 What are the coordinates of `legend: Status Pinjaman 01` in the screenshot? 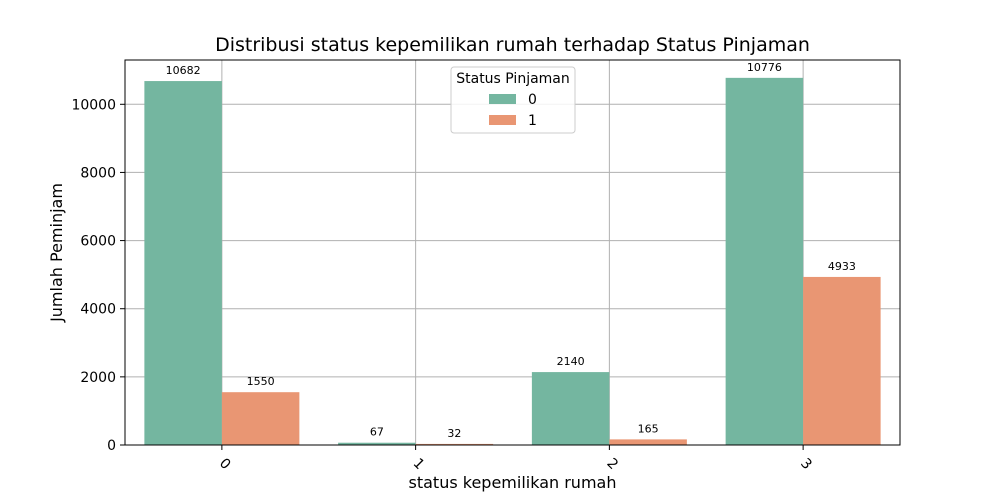 It's located at (513, 100).